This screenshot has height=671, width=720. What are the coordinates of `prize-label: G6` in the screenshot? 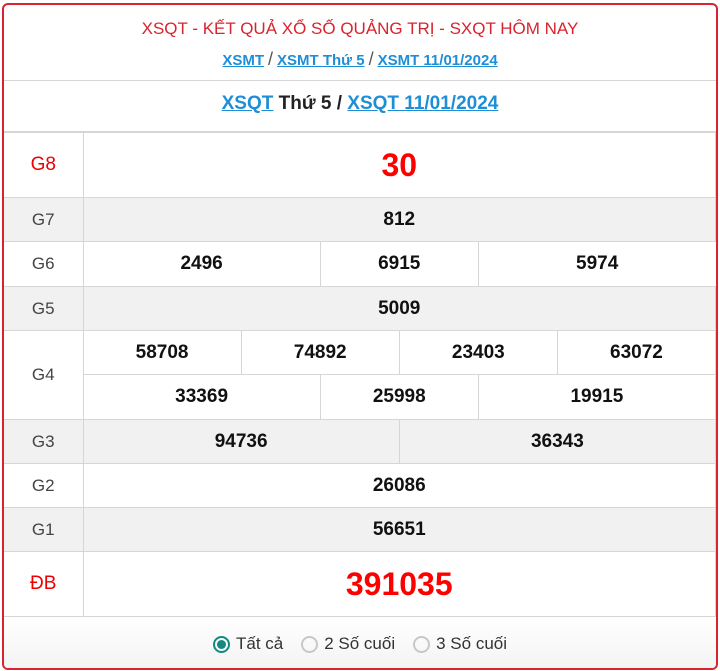 It's located at (44, 264).